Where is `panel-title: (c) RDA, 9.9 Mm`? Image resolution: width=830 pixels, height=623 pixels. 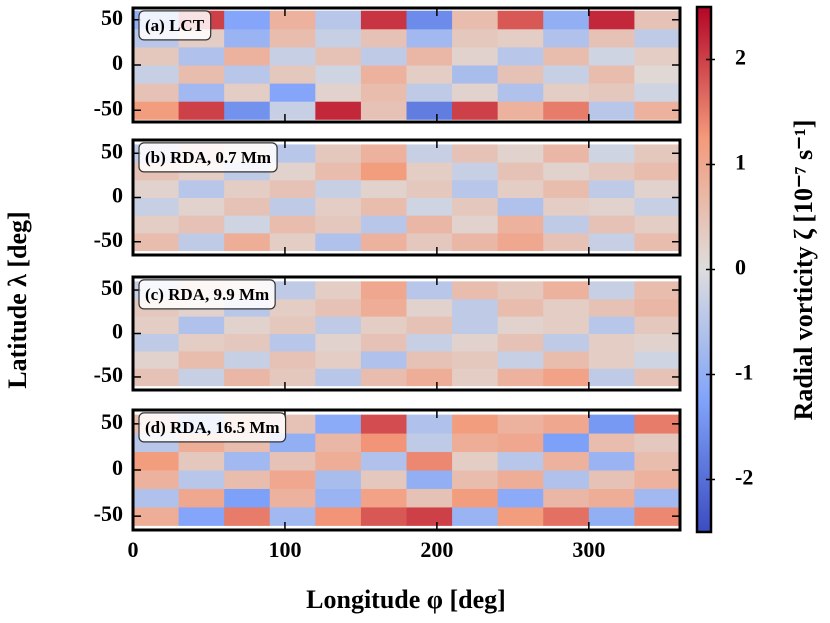
panel-title: (c) RDA, 9.9 Mm is located at coordinates (207, 294).